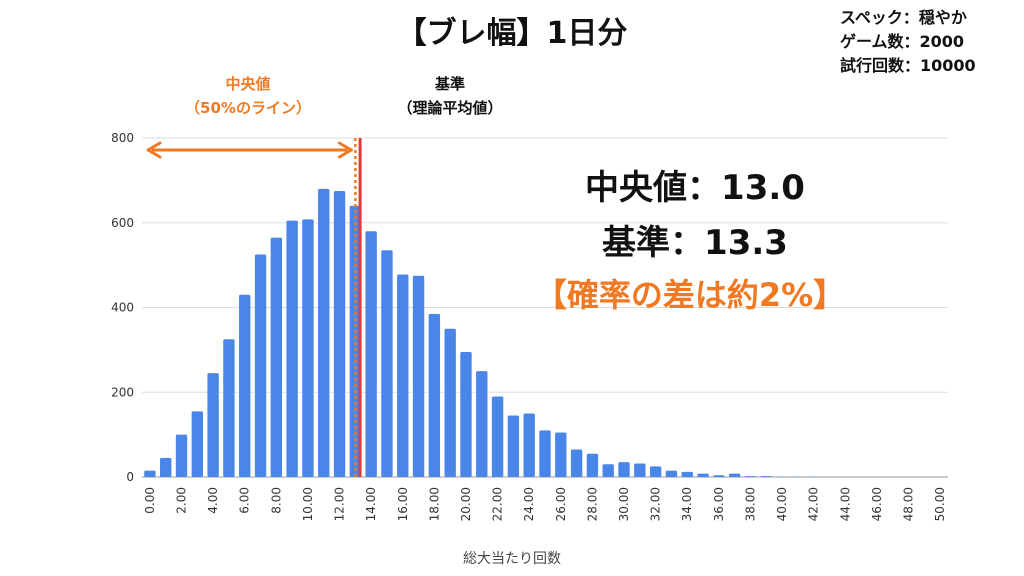  What do you see at coordinates (782, 504) in the screenshot?
I see `x-tick-40.00: 40.00` at bounding box center [782, 504].